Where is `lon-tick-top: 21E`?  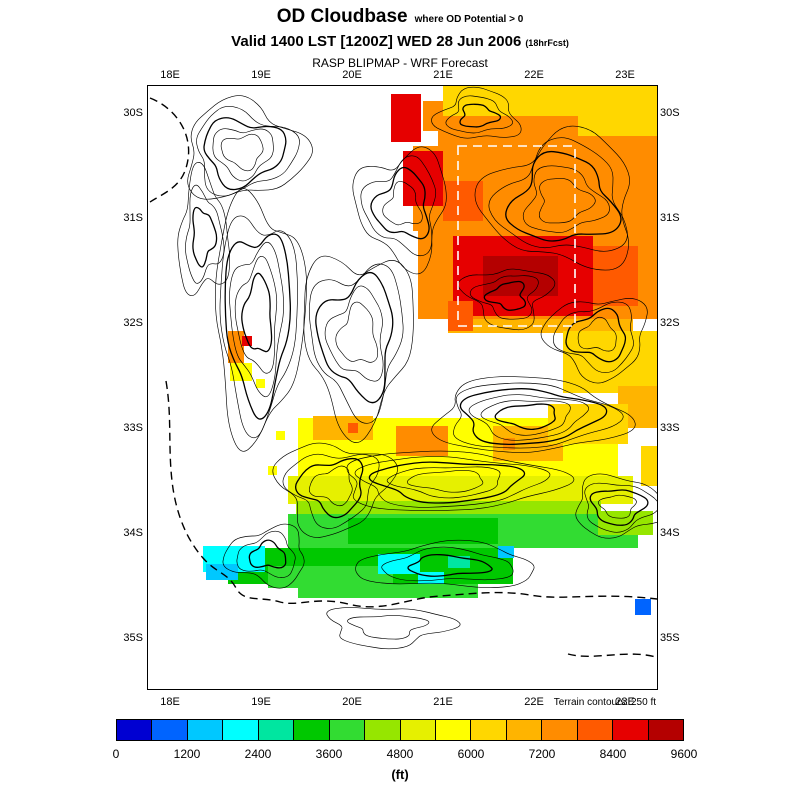
lon-tick-top: 21E is located at coordinates (443, 75).